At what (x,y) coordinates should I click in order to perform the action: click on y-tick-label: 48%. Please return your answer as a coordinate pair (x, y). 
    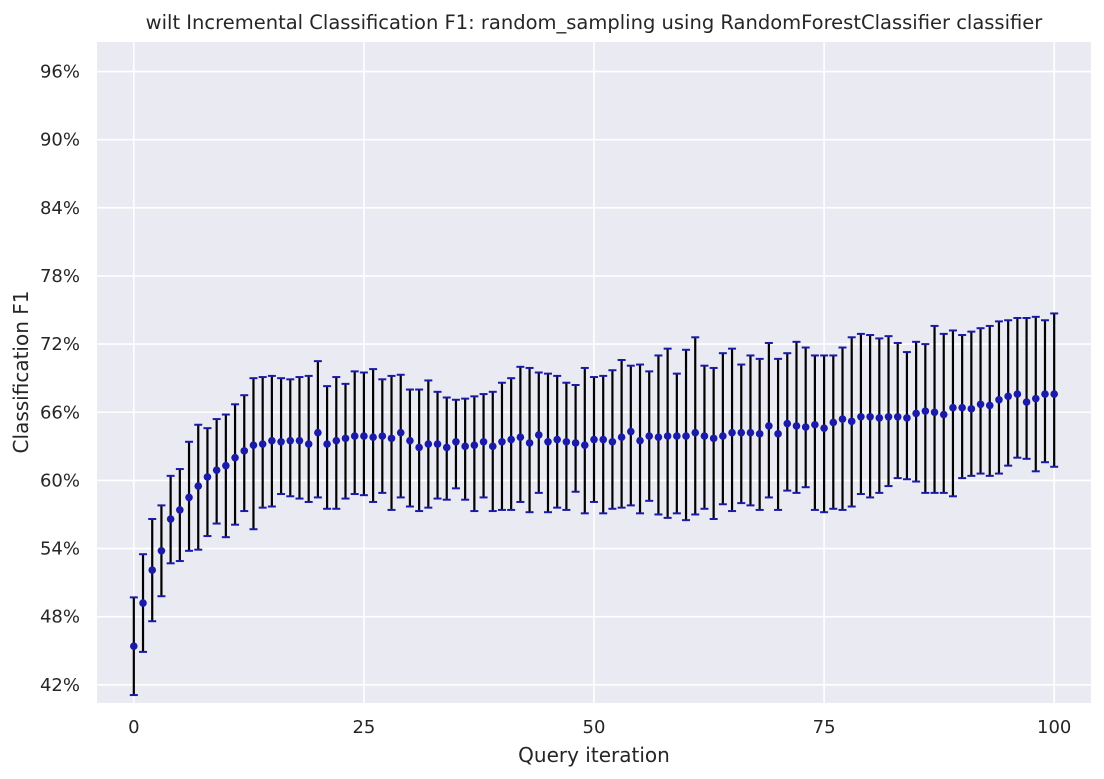
    Looking at the image, I should click on (60, 617).